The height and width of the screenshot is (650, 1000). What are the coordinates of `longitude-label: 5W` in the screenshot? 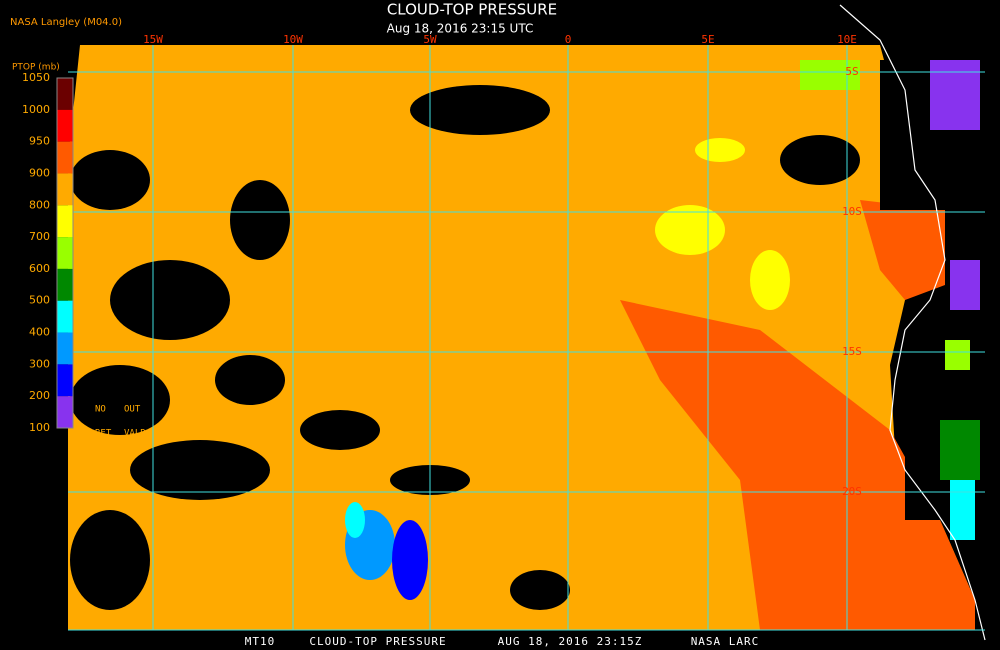 It's located at (430, 39).